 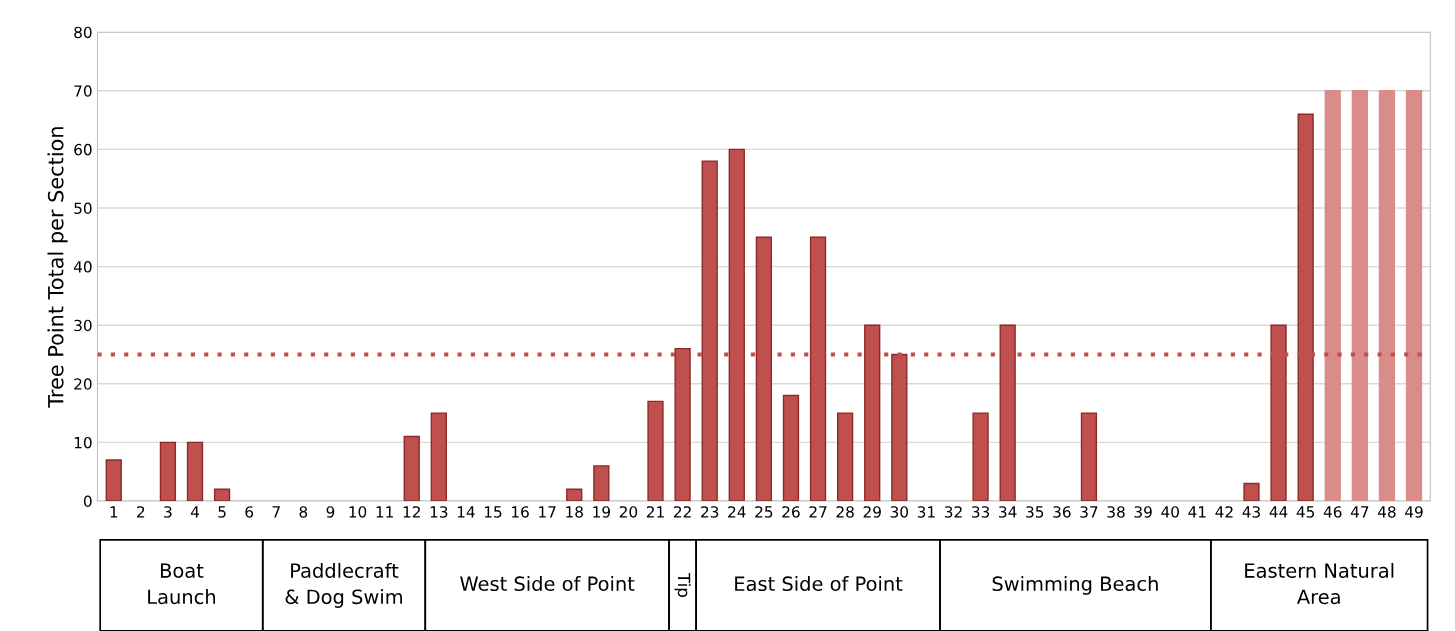 What do you see at coordinates (1305, 512) in the screenshot?
I see `x-tick-label: 45` at bounding box center [1305, 512].